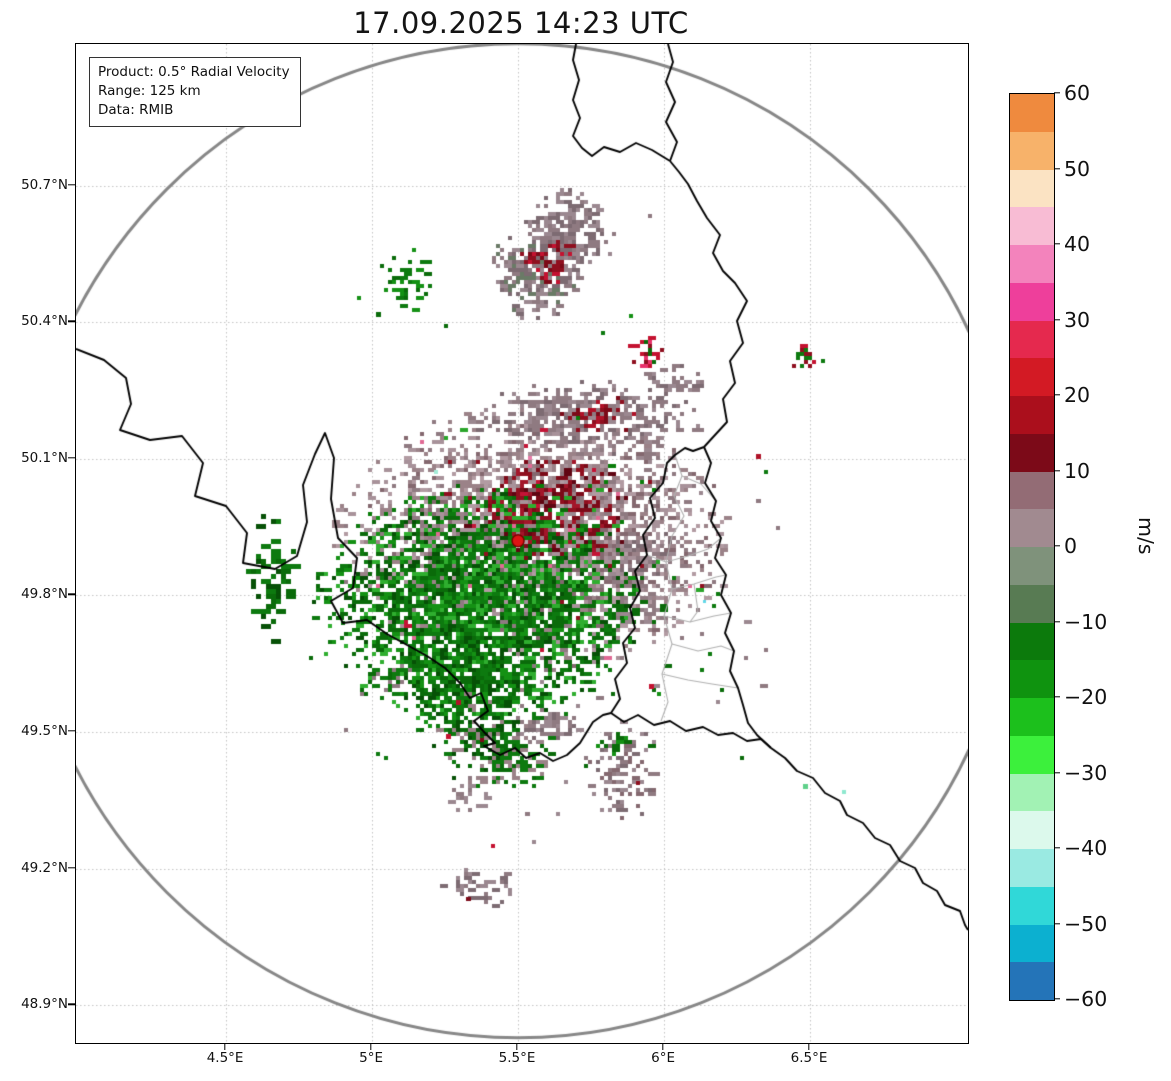 The width and height of the screenshot is (1171, 1081). What do you see at coordinates (1086, 999) in the screenshot?
I see `colorbar-tick-label: −60` at bounding box center [1086, 999].